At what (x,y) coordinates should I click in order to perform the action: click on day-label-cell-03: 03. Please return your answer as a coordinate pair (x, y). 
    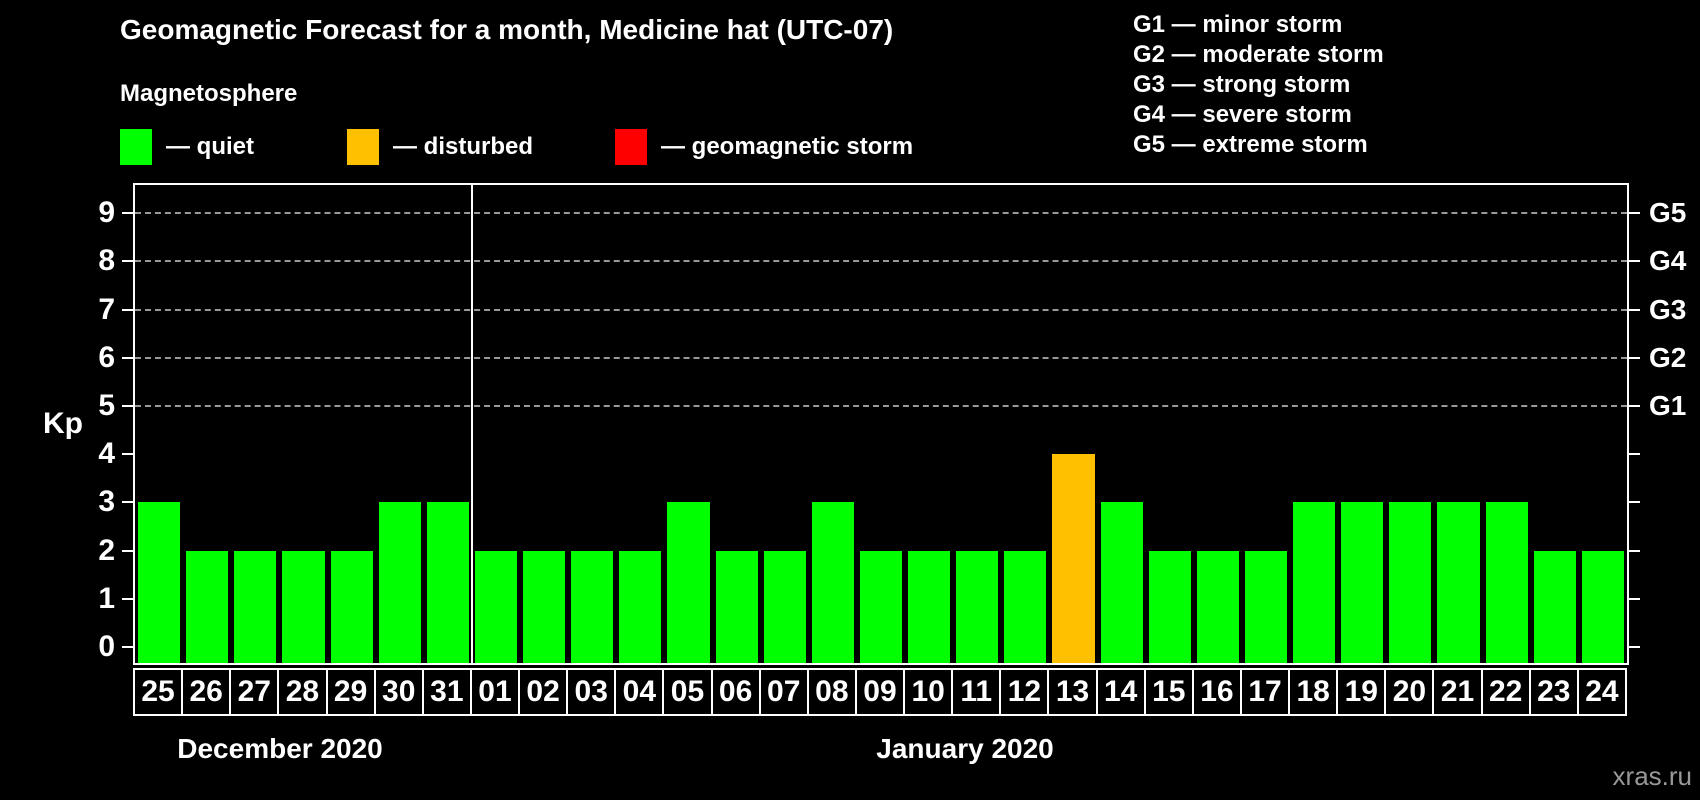
    Looking at the image, I should click on (591, 692).